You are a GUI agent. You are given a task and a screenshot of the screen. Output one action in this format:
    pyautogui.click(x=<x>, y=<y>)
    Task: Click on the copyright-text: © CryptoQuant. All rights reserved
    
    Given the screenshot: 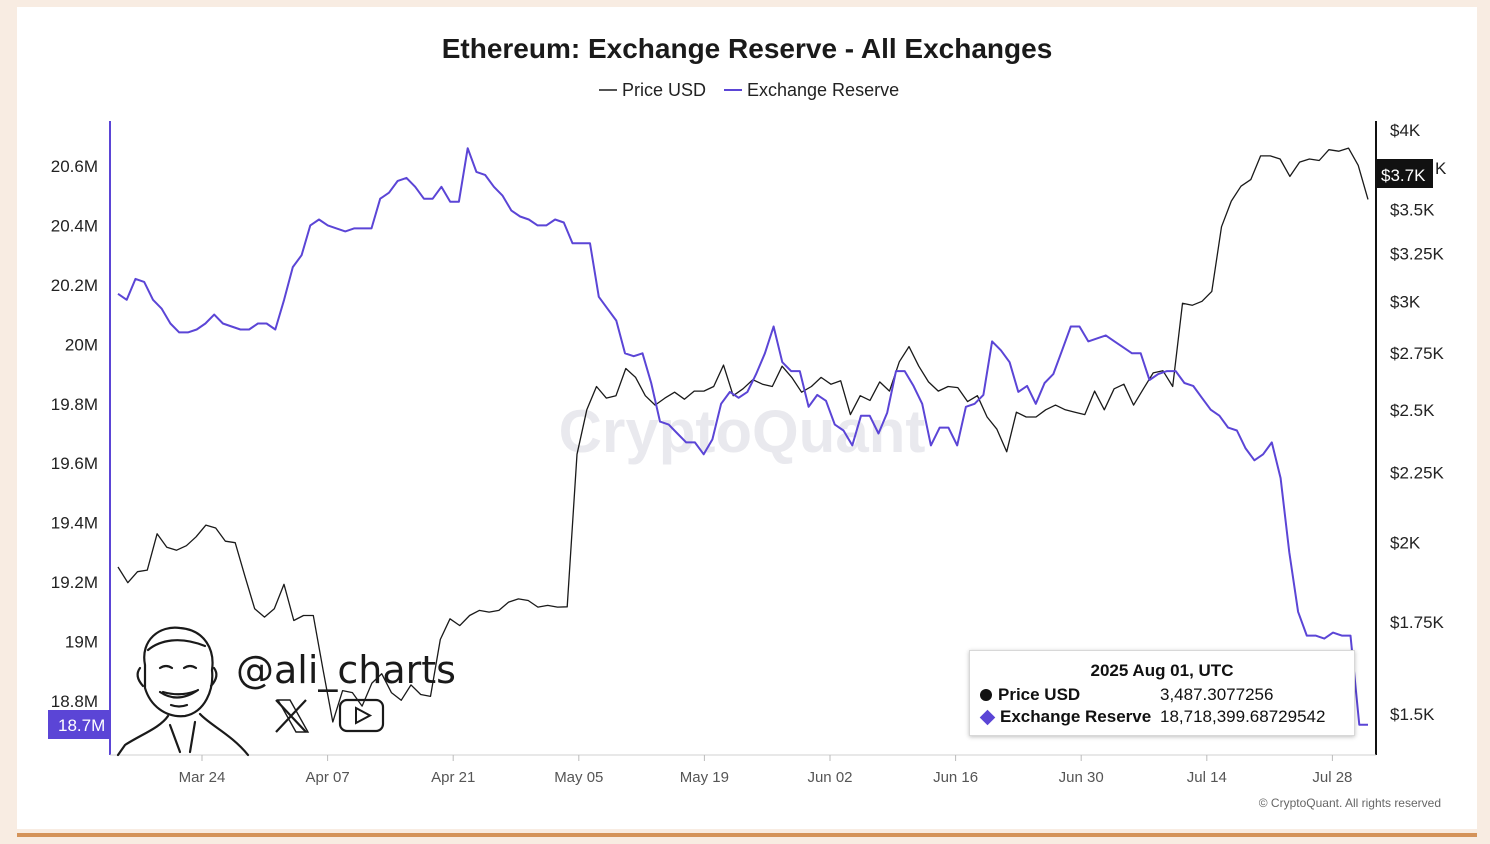 What is the action you would take?
    pyautogui.click(x=1350, y=803)
    